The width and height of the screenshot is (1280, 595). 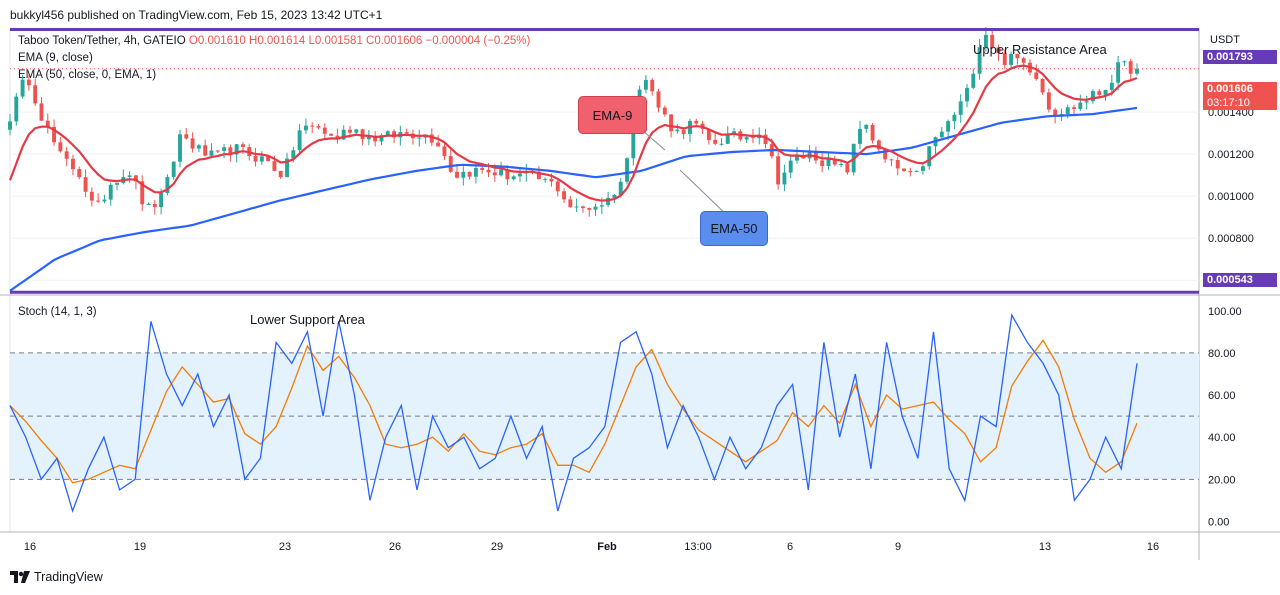 What do you see at coordinates (612, 115) in the screenshot?
I see `ema9-callout: EMA-9` at bounding box center [612, 115].